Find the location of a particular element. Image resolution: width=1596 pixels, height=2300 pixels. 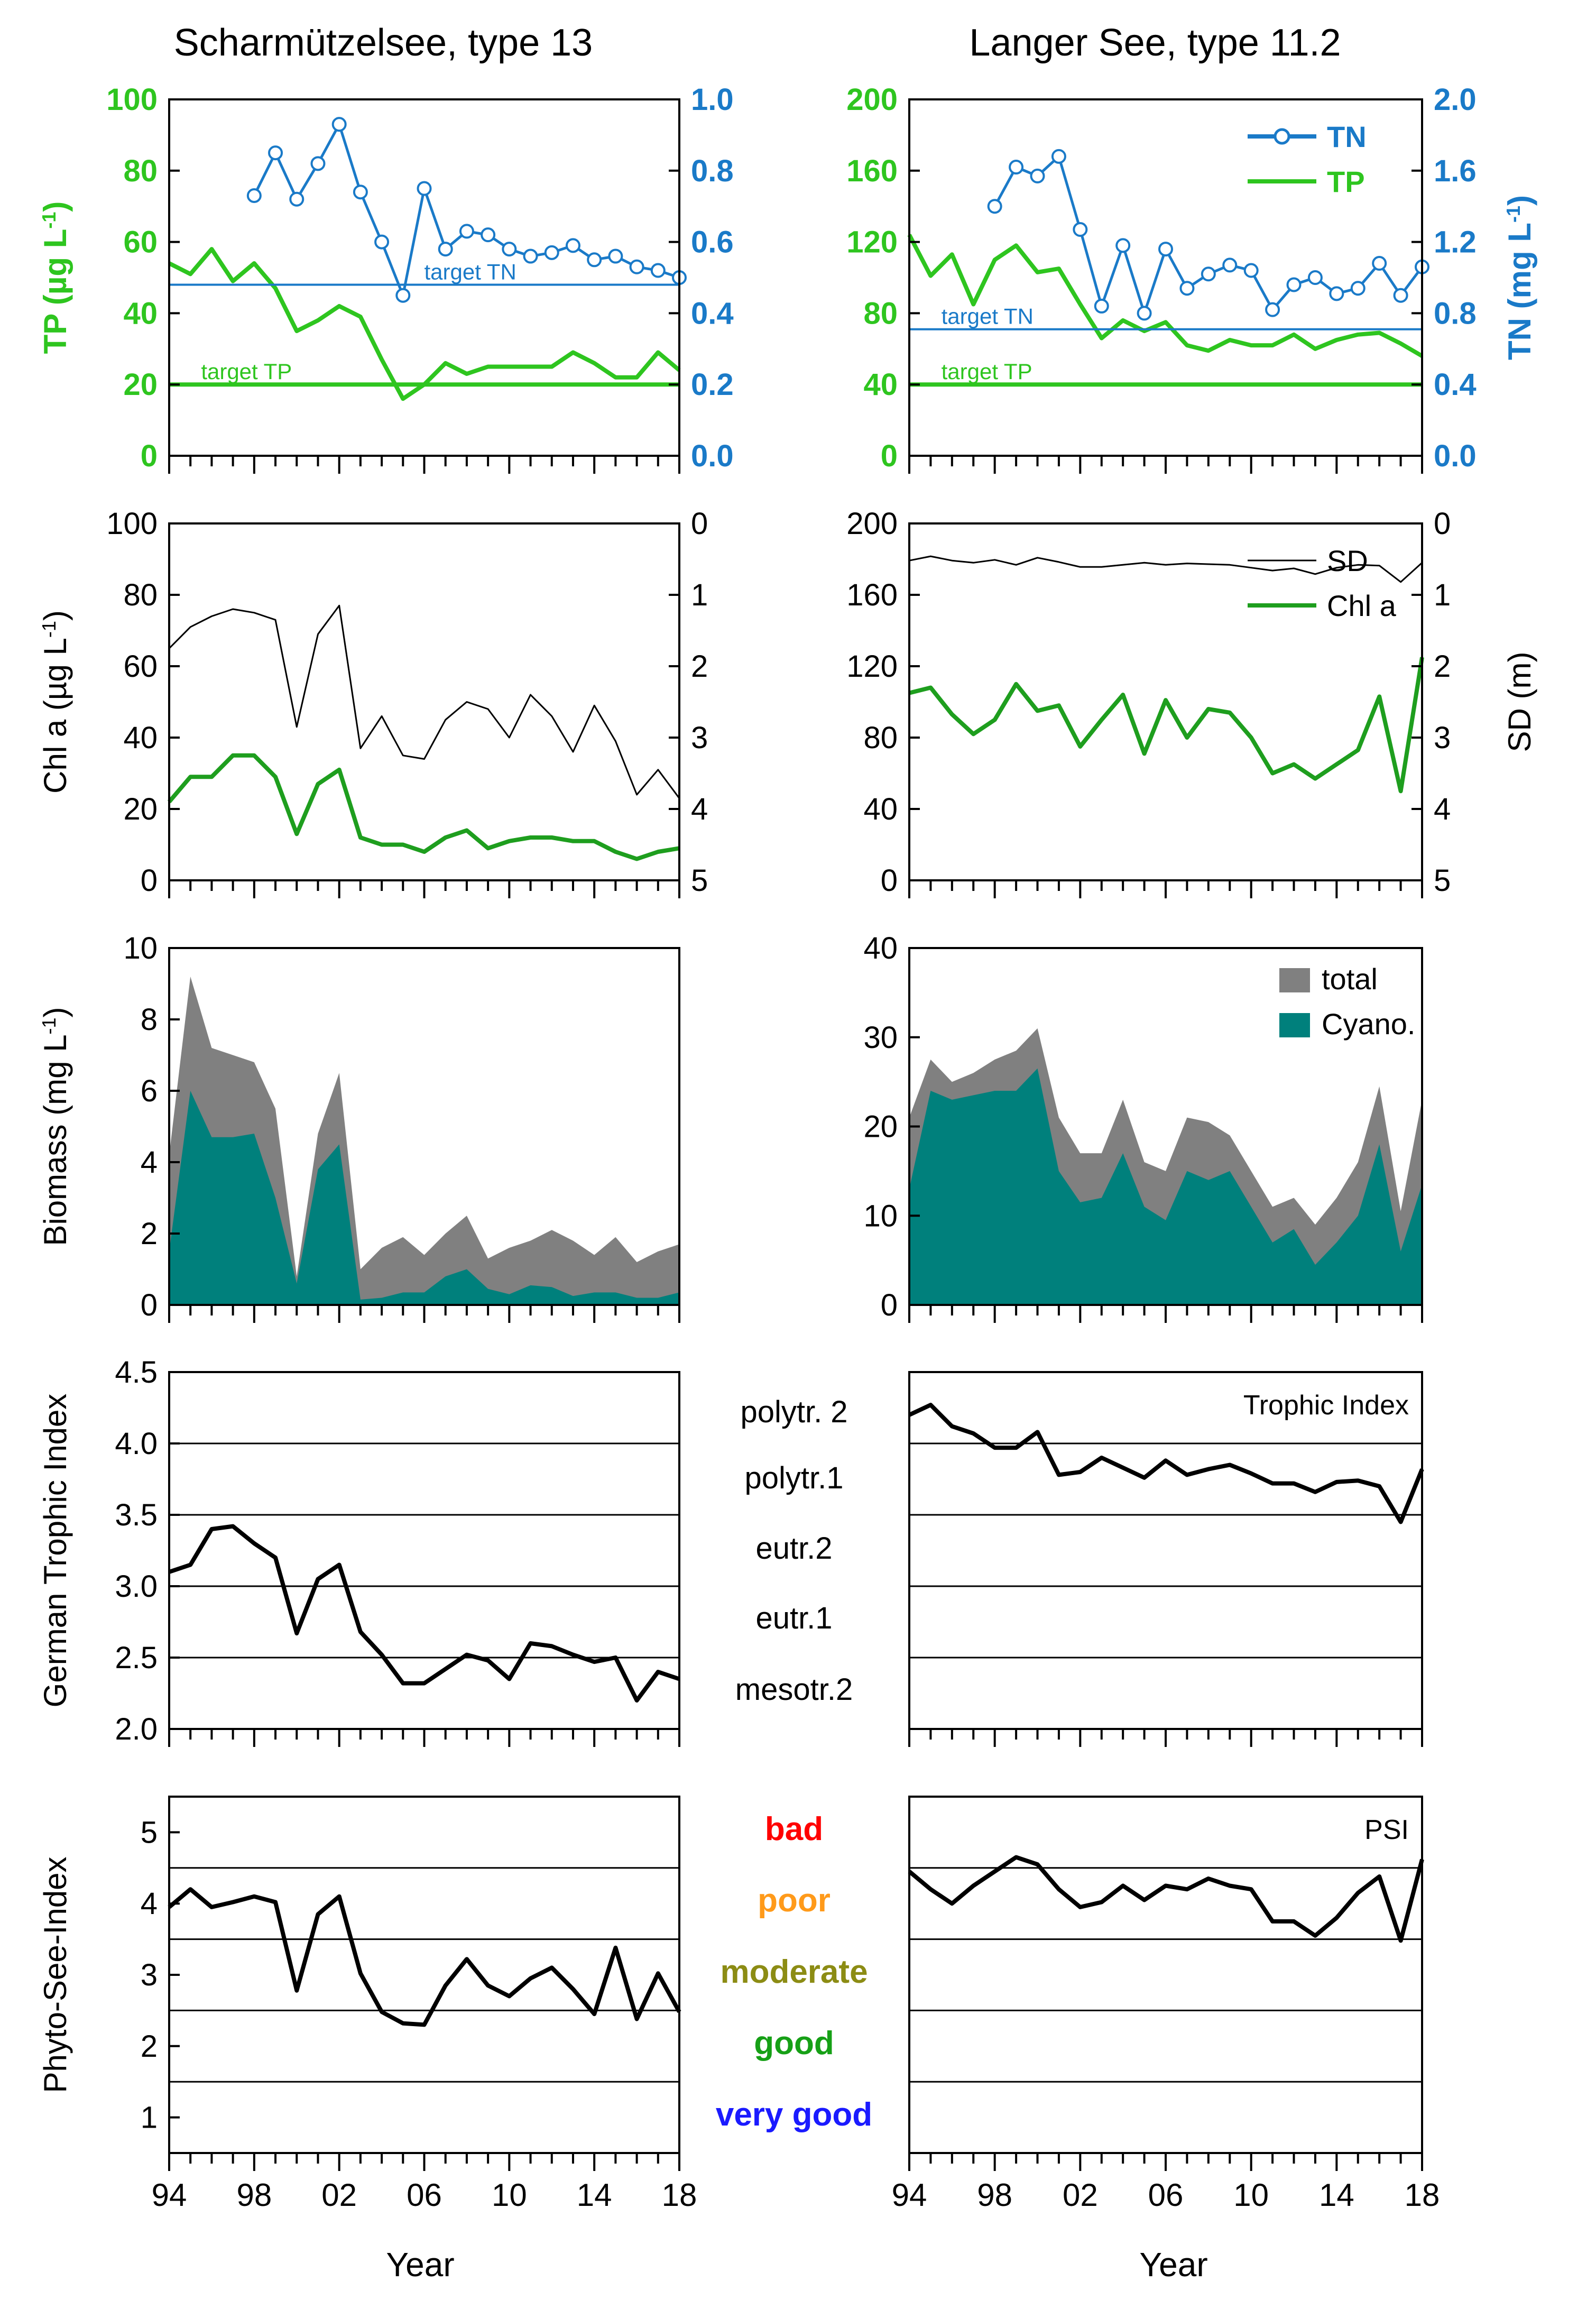

panel-r2: 0 40 80 120 160 200 0 1 2 3 4 5 SD (m) SD Chl a is located at coordinates (1191, 702).